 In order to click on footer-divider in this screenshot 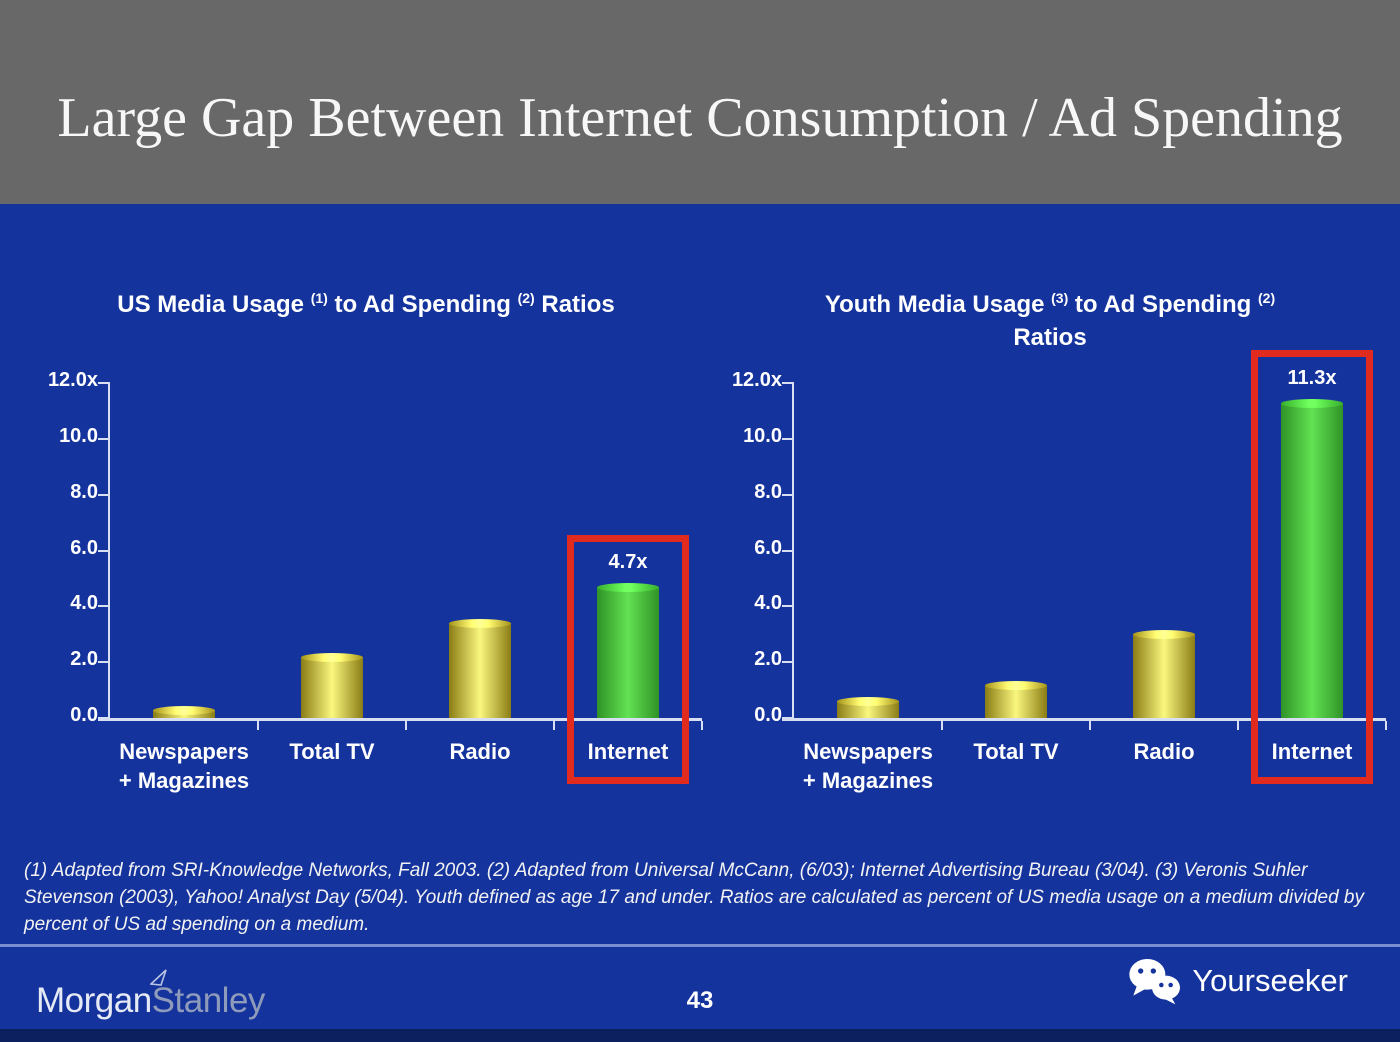, I will do `click(700, 945)`.